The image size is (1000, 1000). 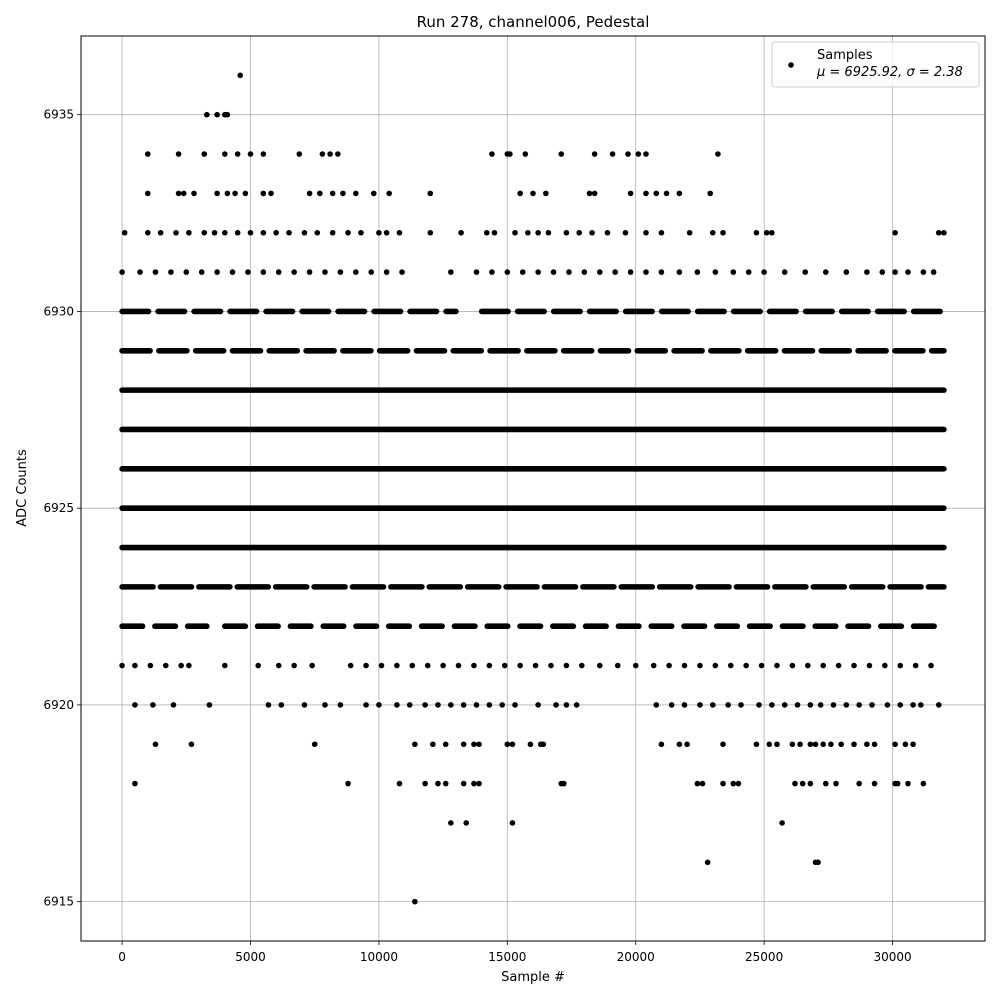 I want to click on x-tick-label: 30000, so click(x=892, y=957).